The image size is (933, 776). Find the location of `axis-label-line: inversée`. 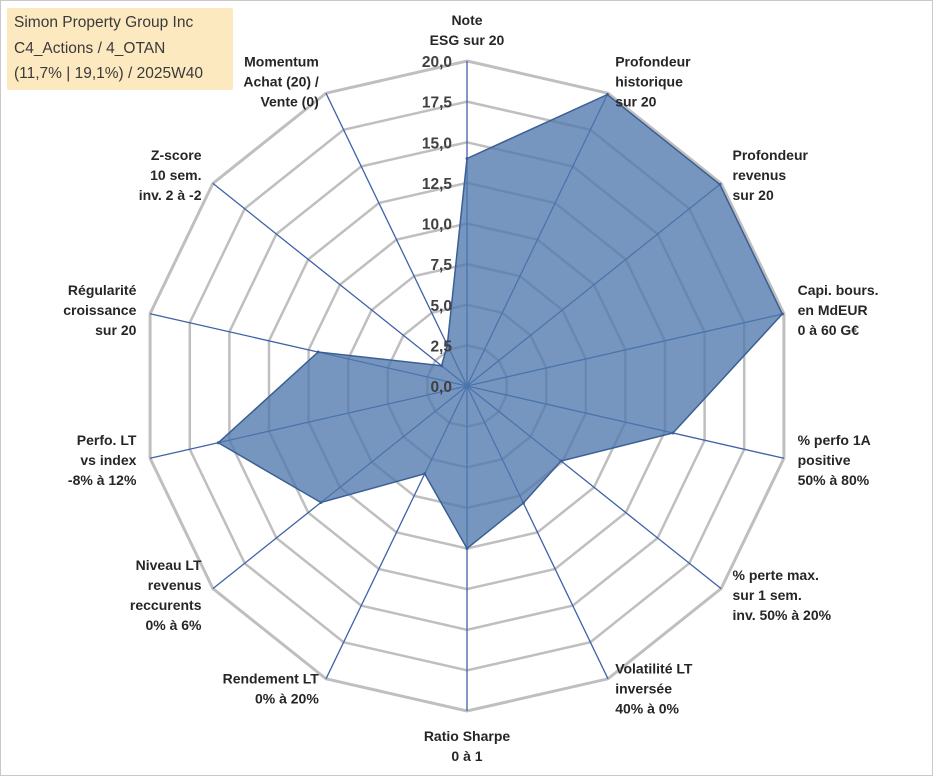

axis-label-line: inversée is located at coordinates (643, 689).